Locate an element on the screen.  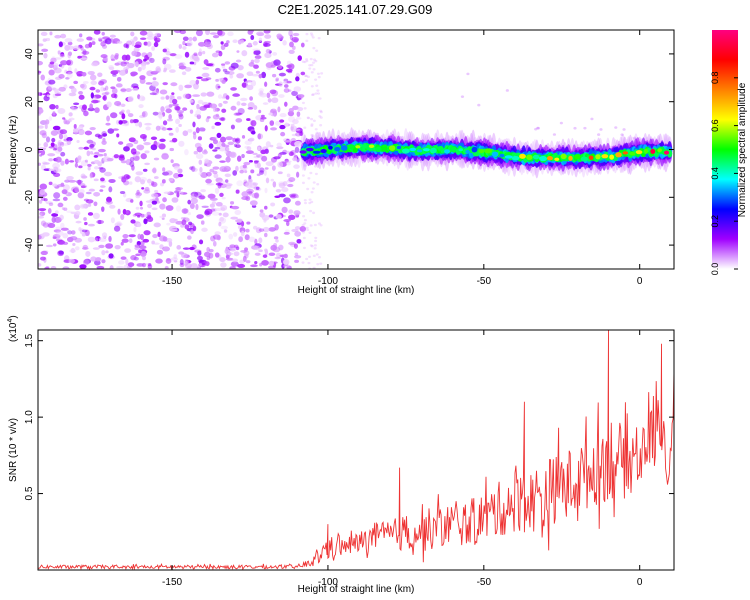
snr-x-axis-label: Height of straight line (km) is located at coordinates (356, 589).